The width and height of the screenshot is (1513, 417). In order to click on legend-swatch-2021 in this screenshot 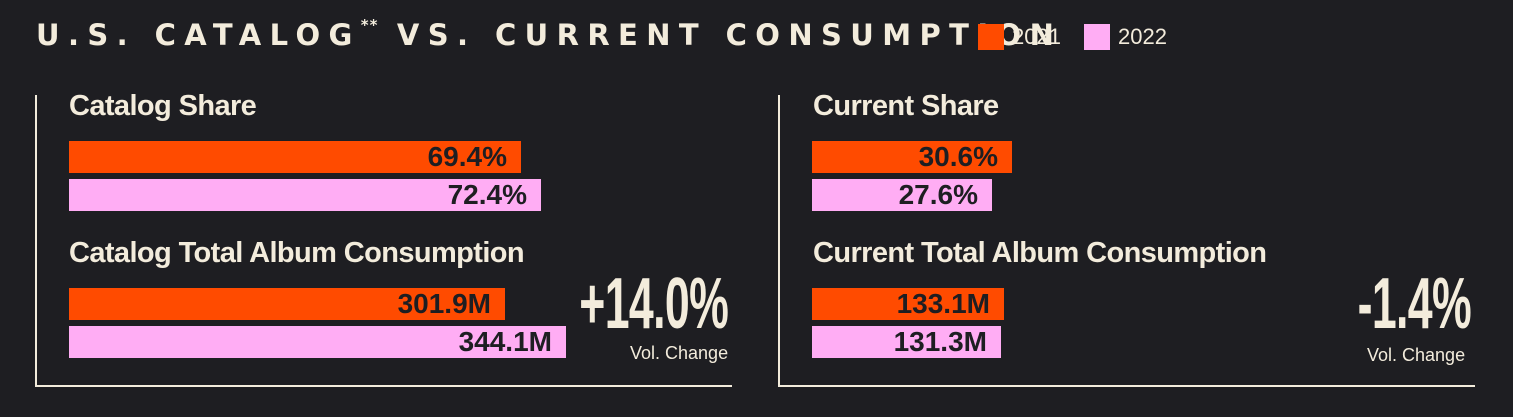, I will do `click(991, 37)`.